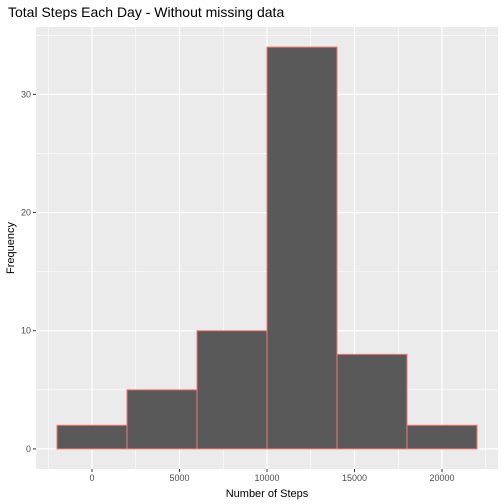 This screenshot has height=504, width=504. Describe the element at coordinates (28, 271) in the screenshot. I see `y-axis: 0 10 20 30` at that location.